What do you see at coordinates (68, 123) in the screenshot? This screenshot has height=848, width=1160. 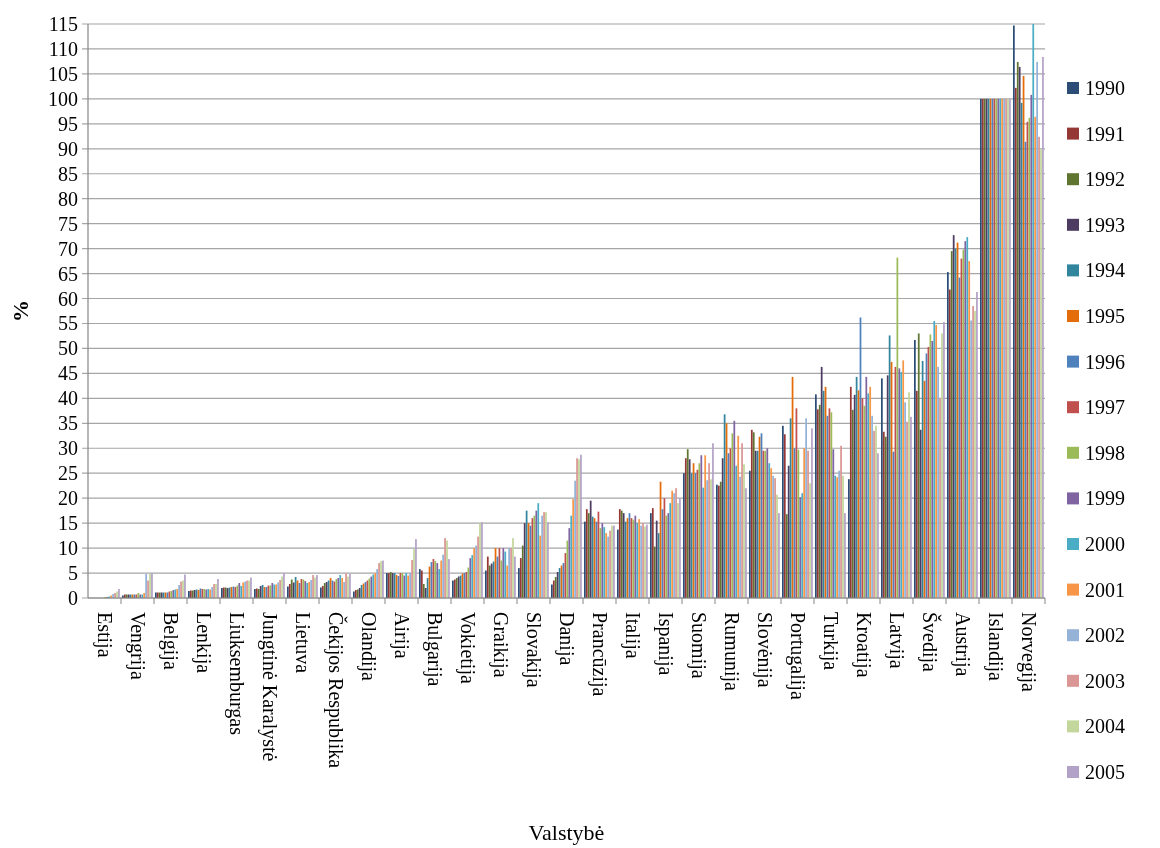 I see `y-tick-label: 95` at bounding box center [68, 123].